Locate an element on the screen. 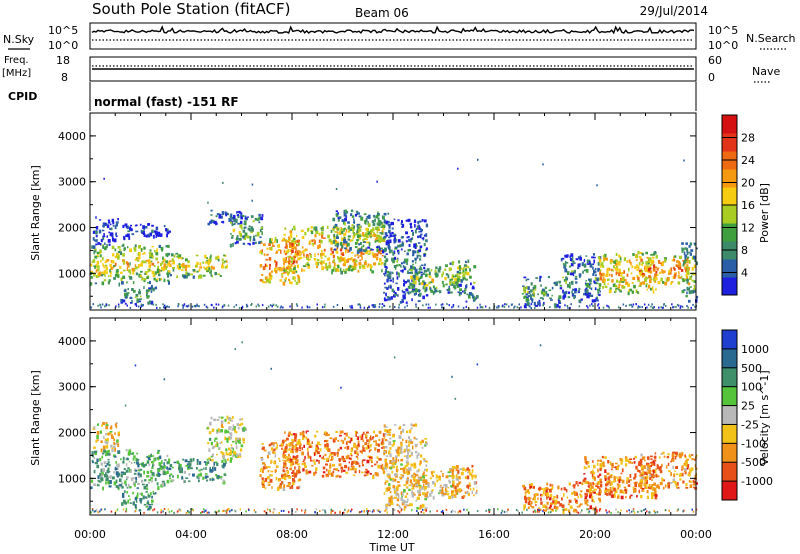 The image size is (800, 554). freq-unit: [MHz] is located at coordinates (16, 73).